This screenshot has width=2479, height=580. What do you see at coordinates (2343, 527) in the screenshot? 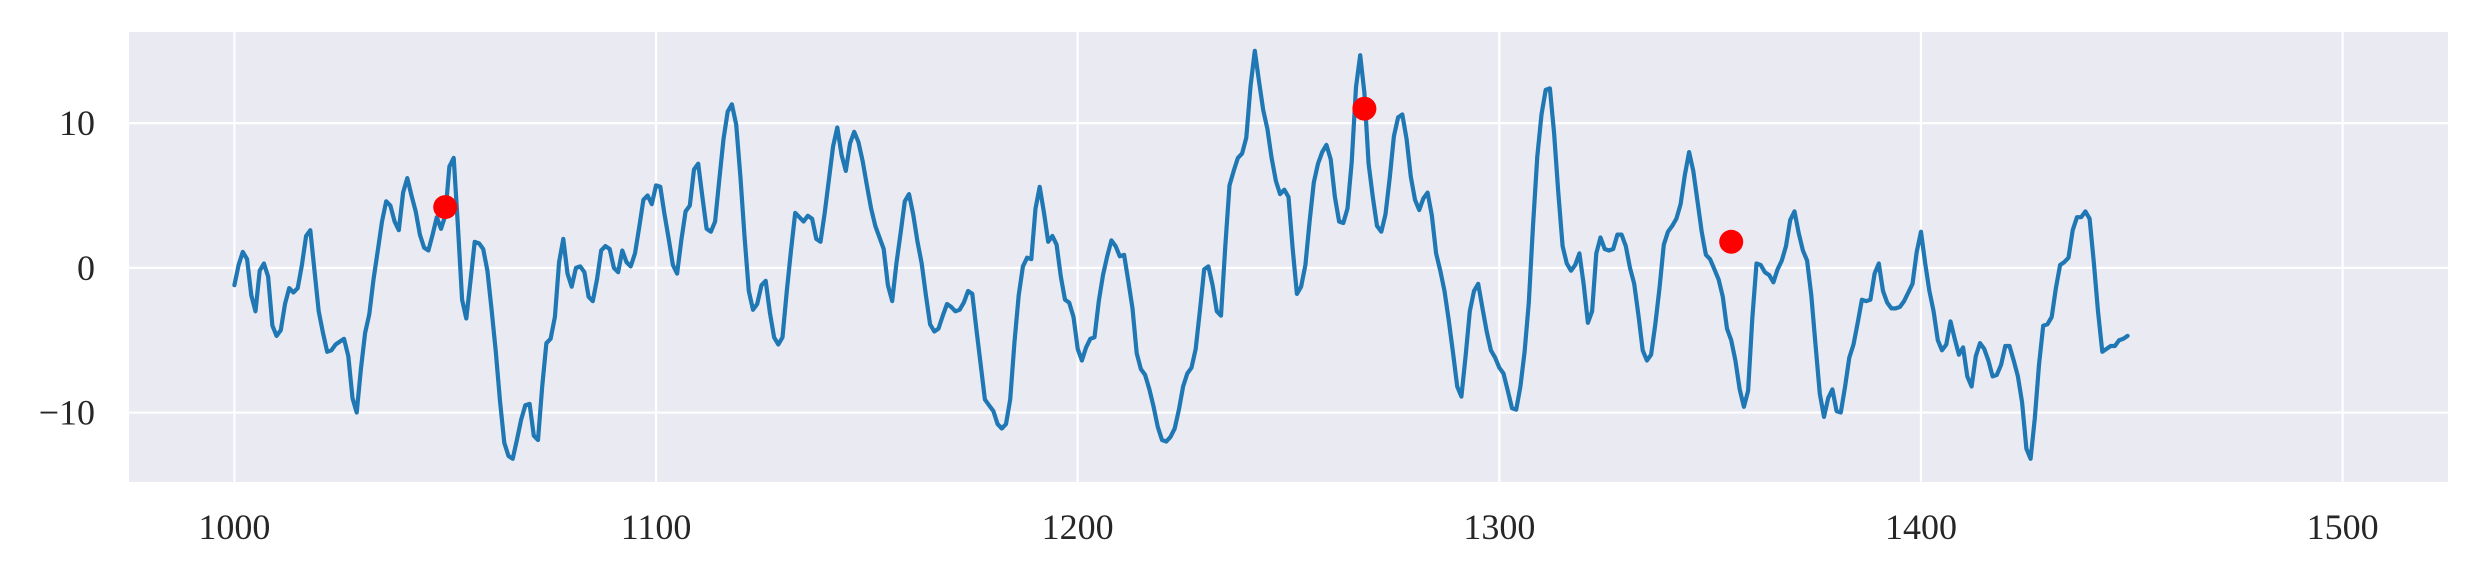
I see `x-tick-label: 1500` at bounding box center [2343, 527].